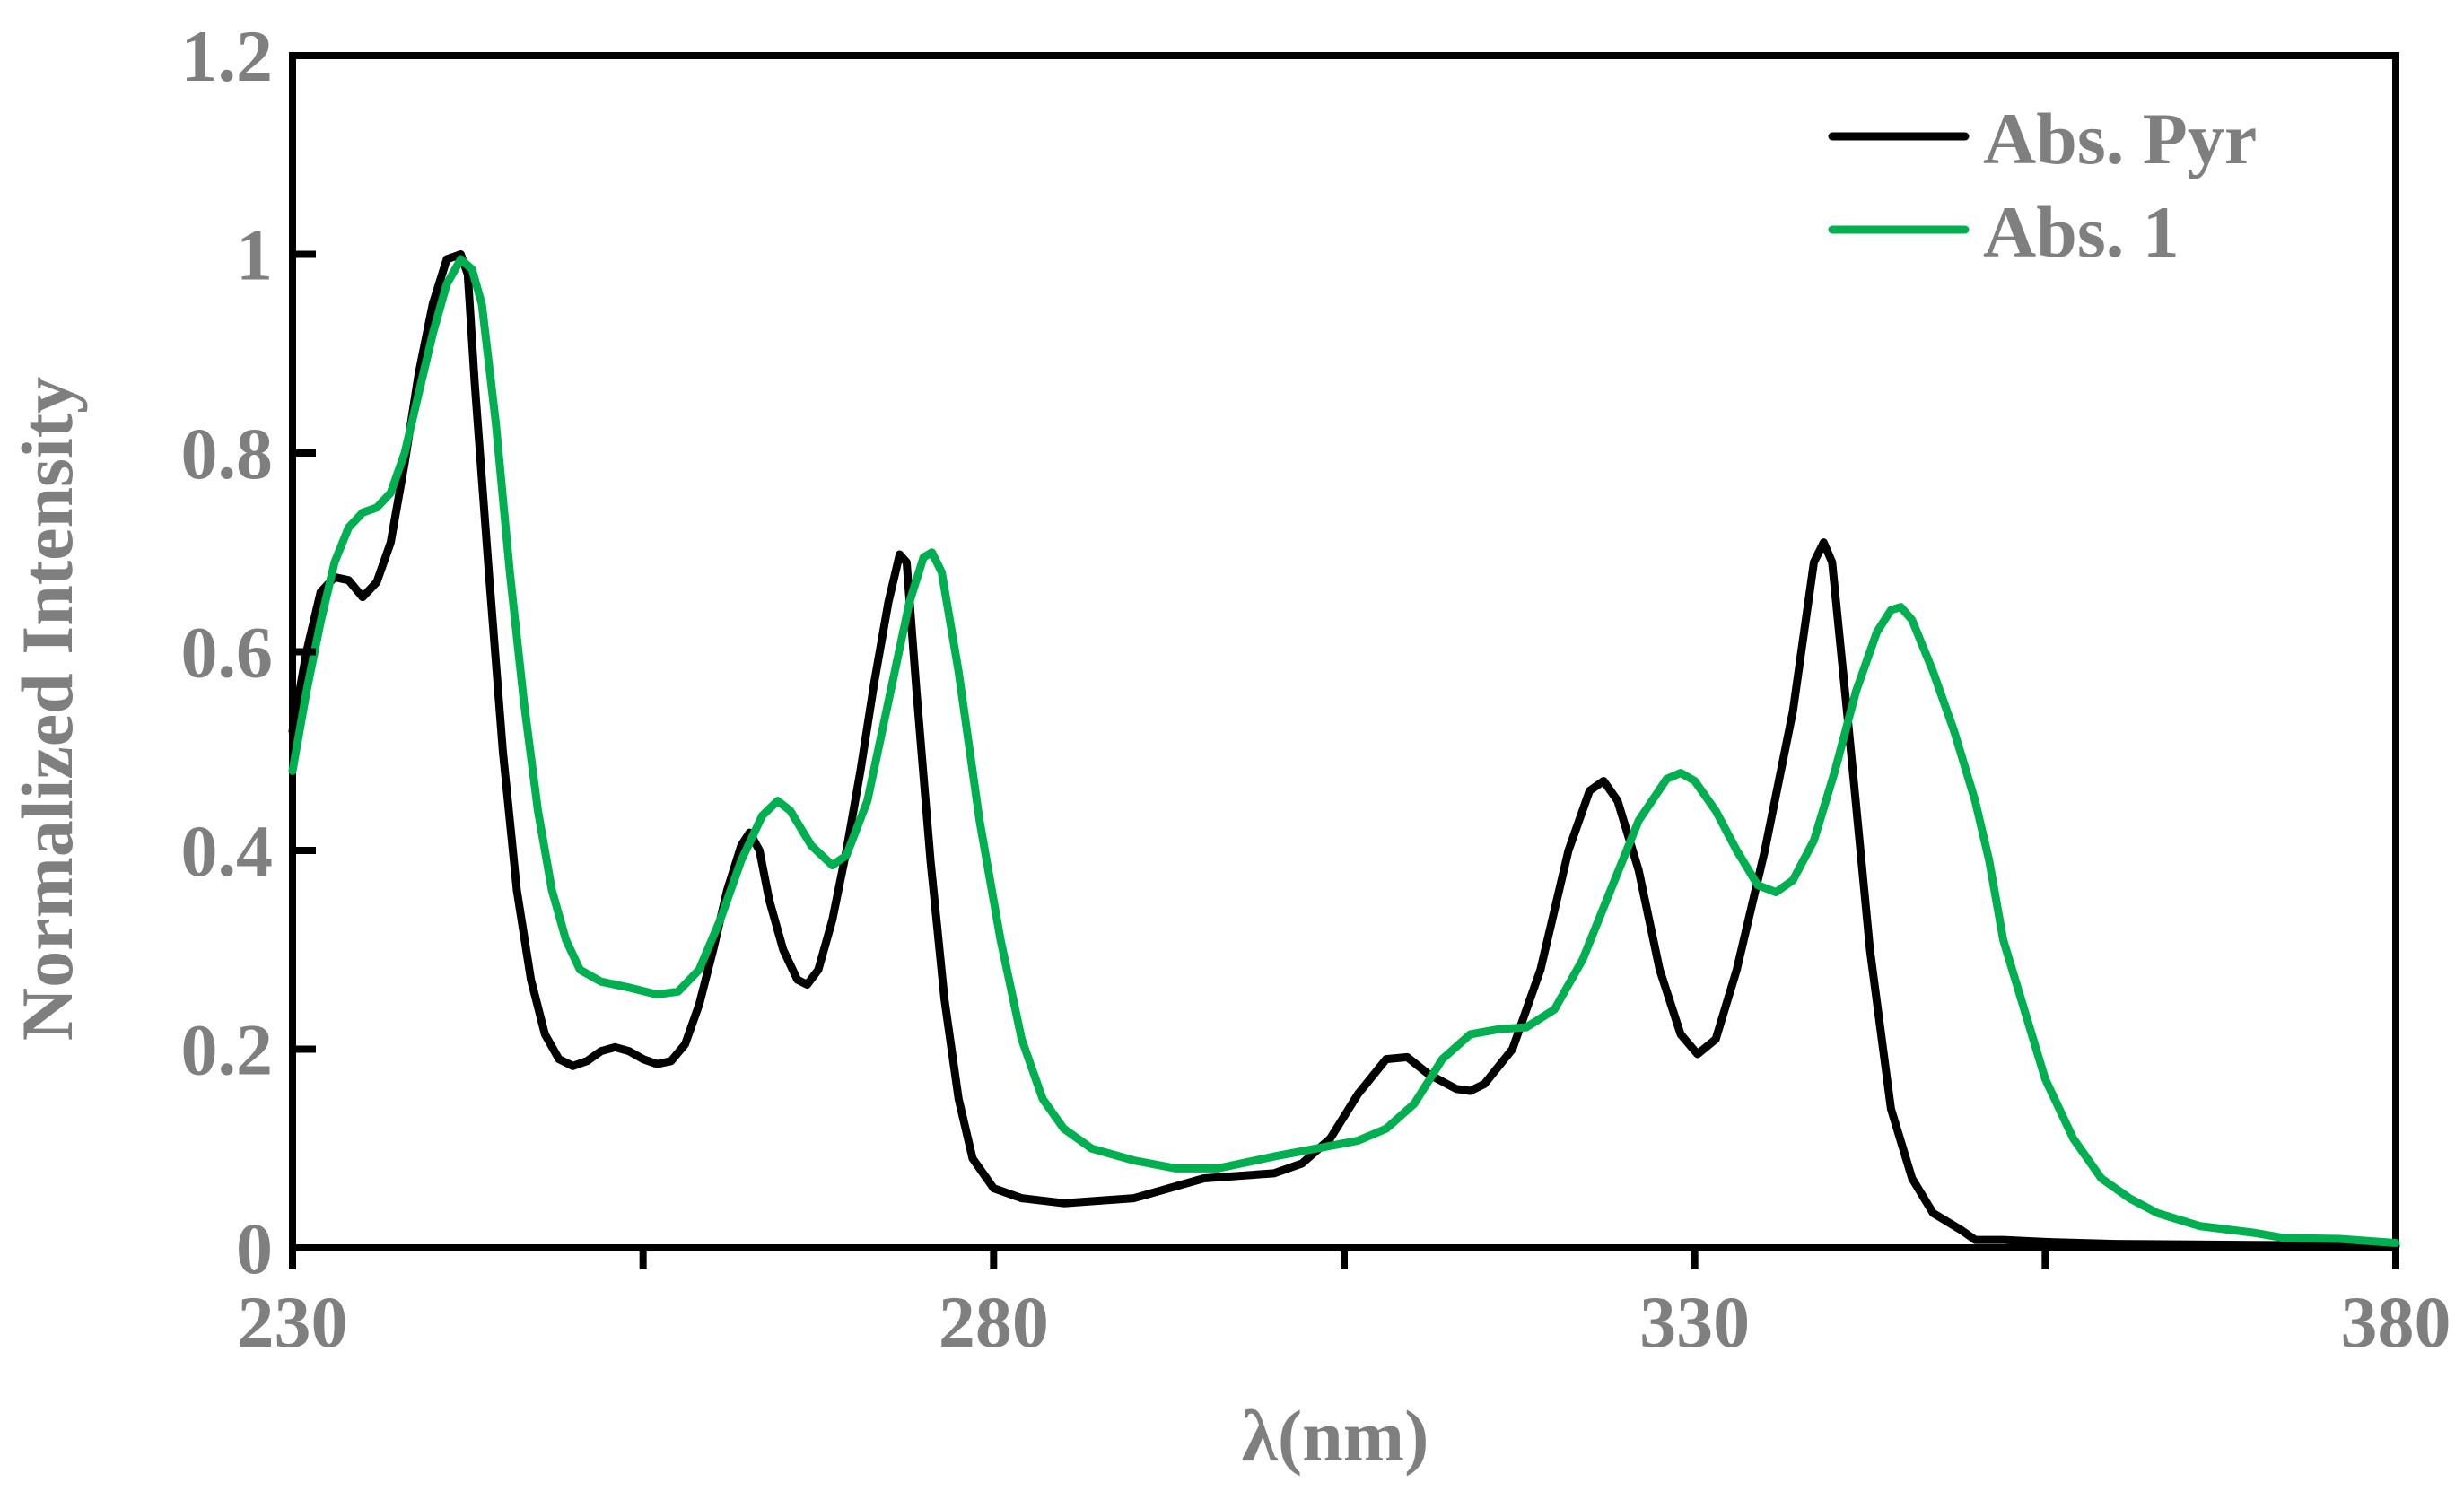 The width and height of the screenshot is (2464, 1491). What do you see at coordinates (227, 851) in the screenshot?
I see `y-tick-label: 0.4` at bounding box center [227, 851].